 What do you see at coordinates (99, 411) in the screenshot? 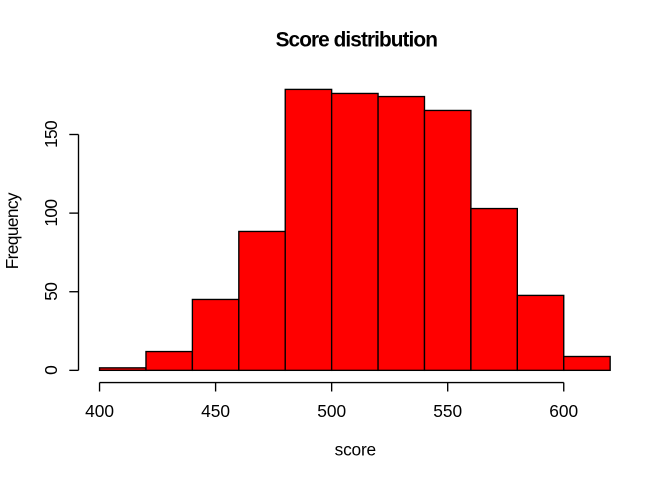
I see `svg-text: 400` at bounding box center [99, 411].